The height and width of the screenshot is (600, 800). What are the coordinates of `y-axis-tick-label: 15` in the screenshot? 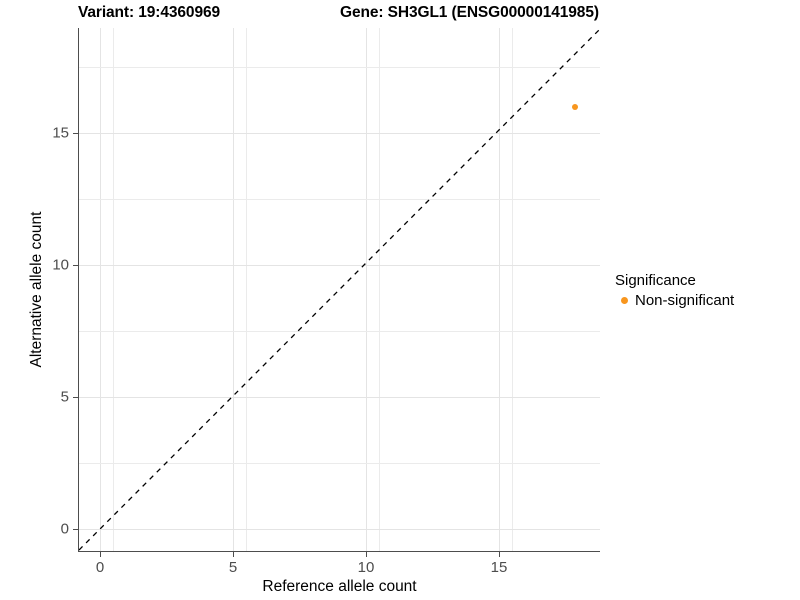 It's located at (60, 133).